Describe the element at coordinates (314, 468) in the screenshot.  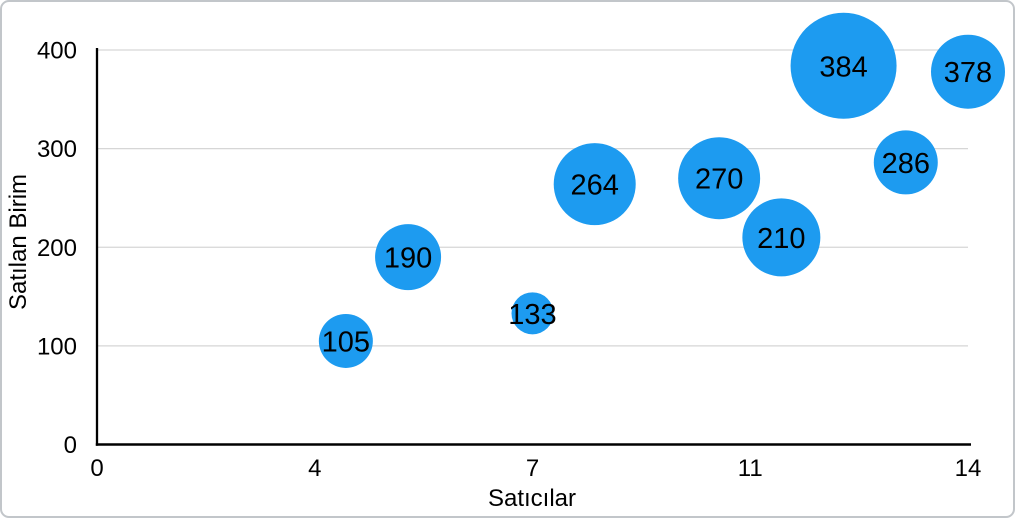
I see `x-tick-label: 4` at that location.